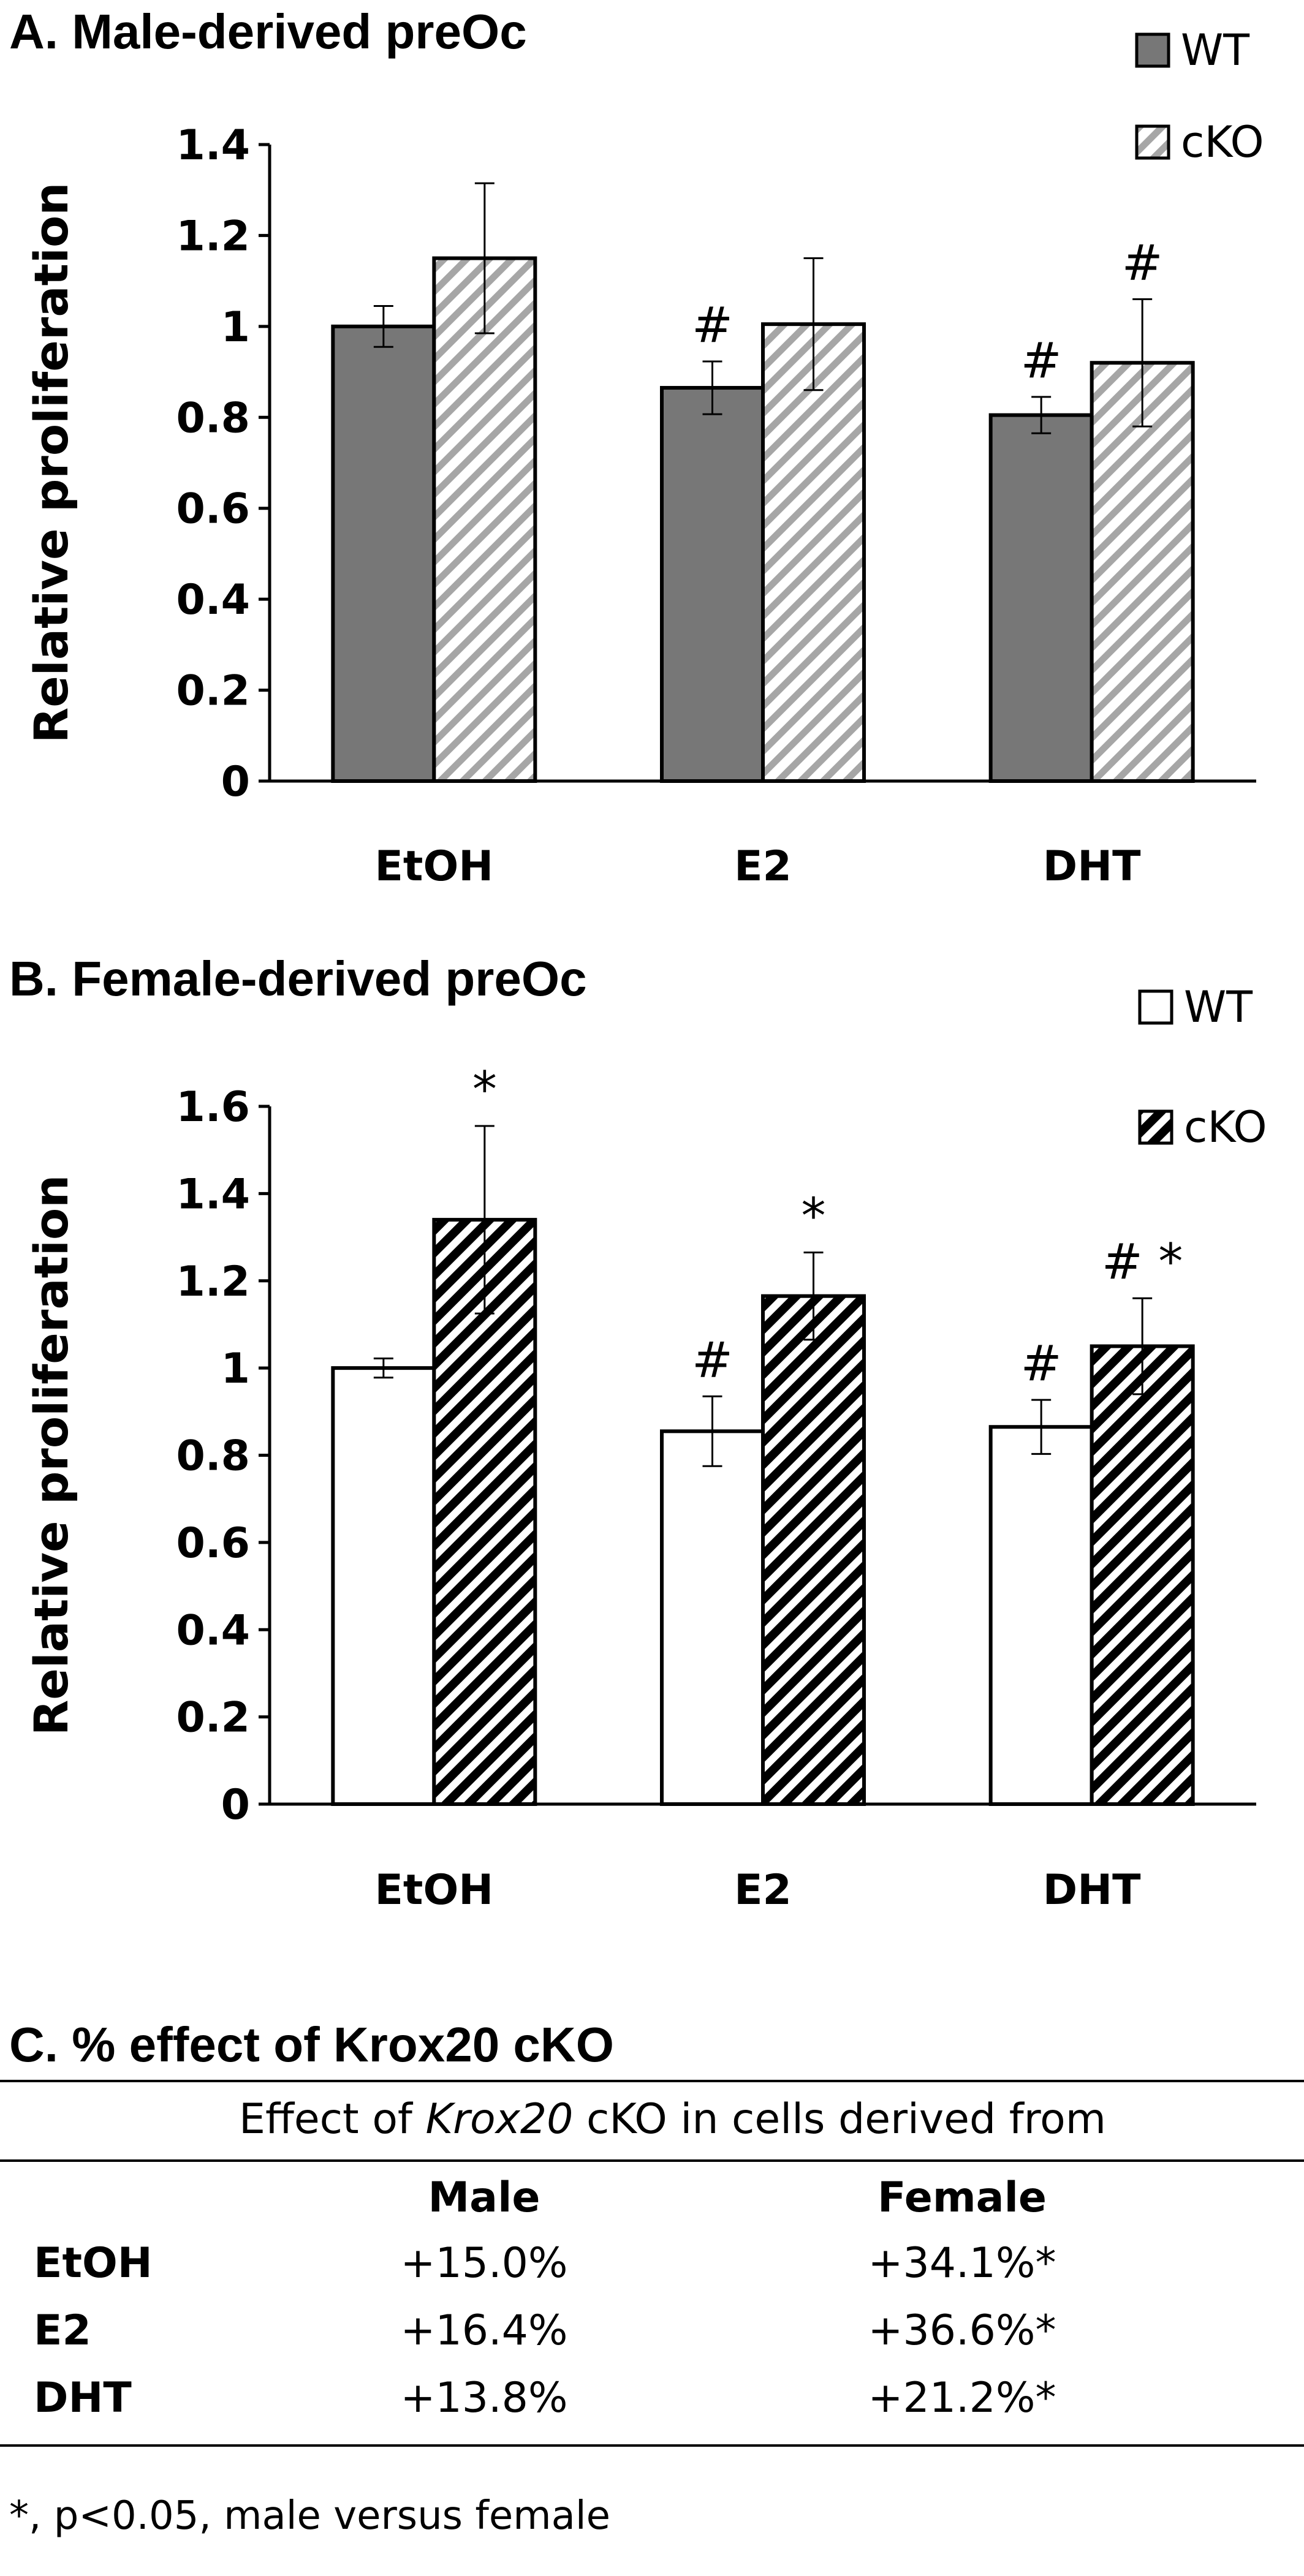 The width and height of the screenshot is (1304, 2576). Describe the element at coordinates (962, 2398) in the screenshot. I see `row-female-value: +21.2%*` at that location.